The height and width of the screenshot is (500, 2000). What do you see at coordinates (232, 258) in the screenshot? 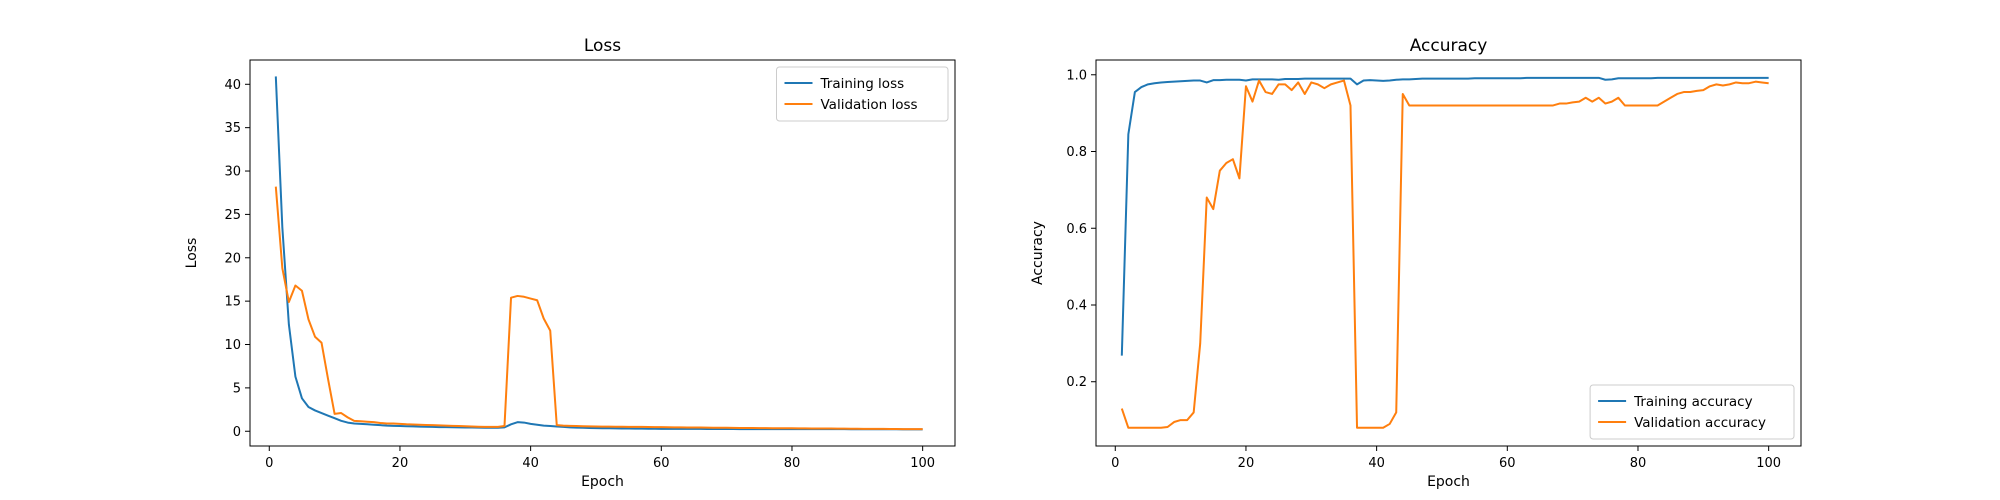
I see `y-tick-label: 20` at bounding box center [232, 258].